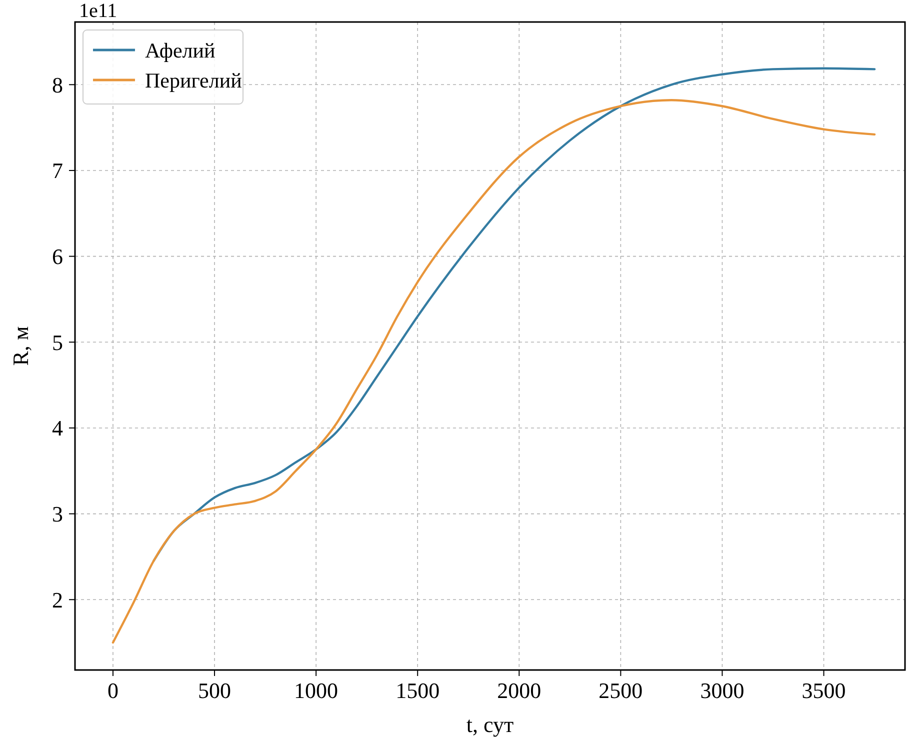  What do you see at coordinates (215, 690) in the screenshot?
I see `x-tick-label: 500` at bounding box center [215, 690].